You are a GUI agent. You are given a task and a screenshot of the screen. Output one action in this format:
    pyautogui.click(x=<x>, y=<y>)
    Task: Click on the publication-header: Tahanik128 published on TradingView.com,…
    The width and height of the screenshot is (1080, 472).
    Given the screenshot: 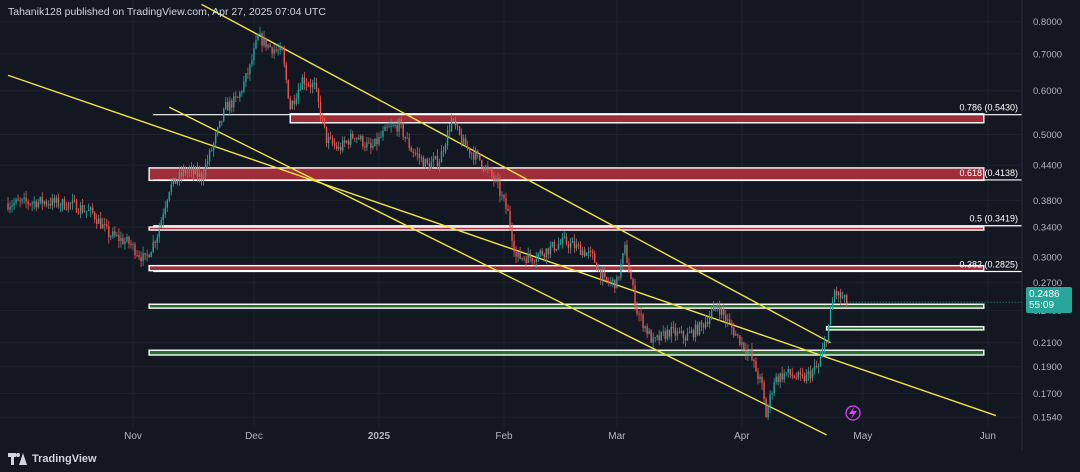 What is the action you would take?
    pyautogui.click(x=167, y=12)
    